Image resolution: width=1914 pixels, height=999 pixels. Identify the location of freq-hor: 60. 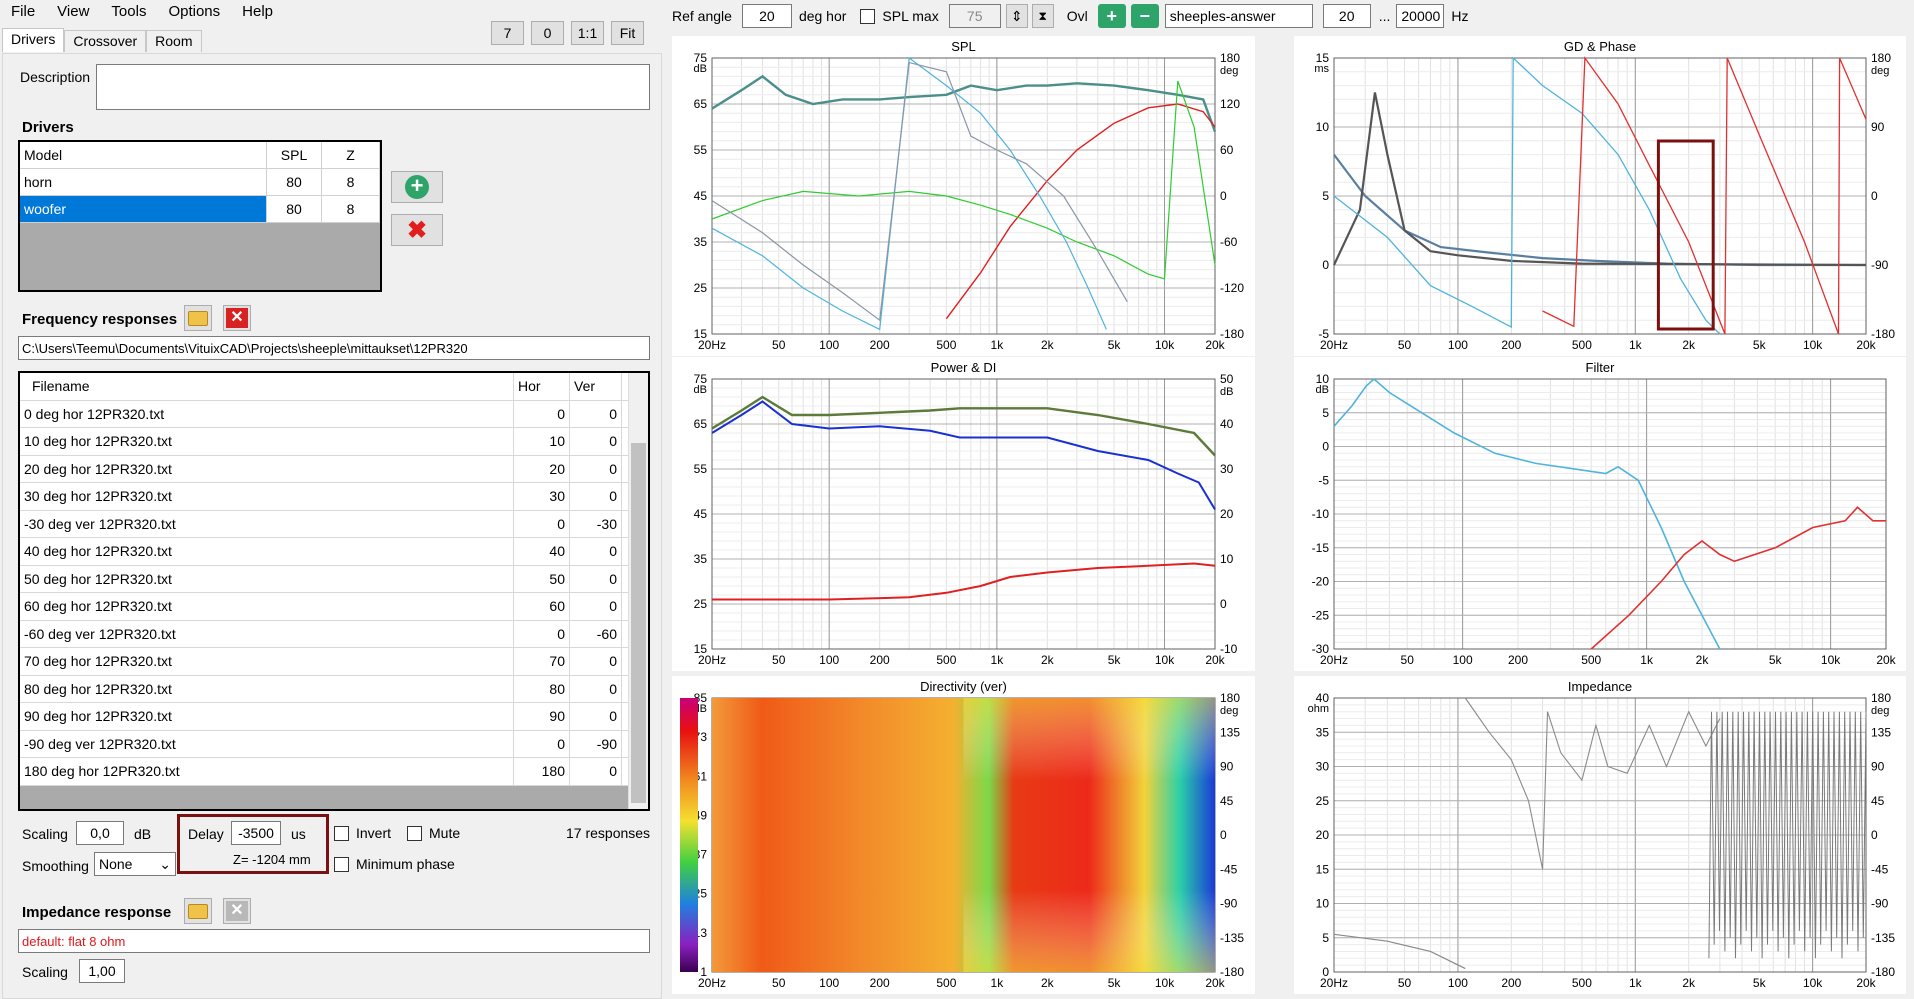
(542, 606).